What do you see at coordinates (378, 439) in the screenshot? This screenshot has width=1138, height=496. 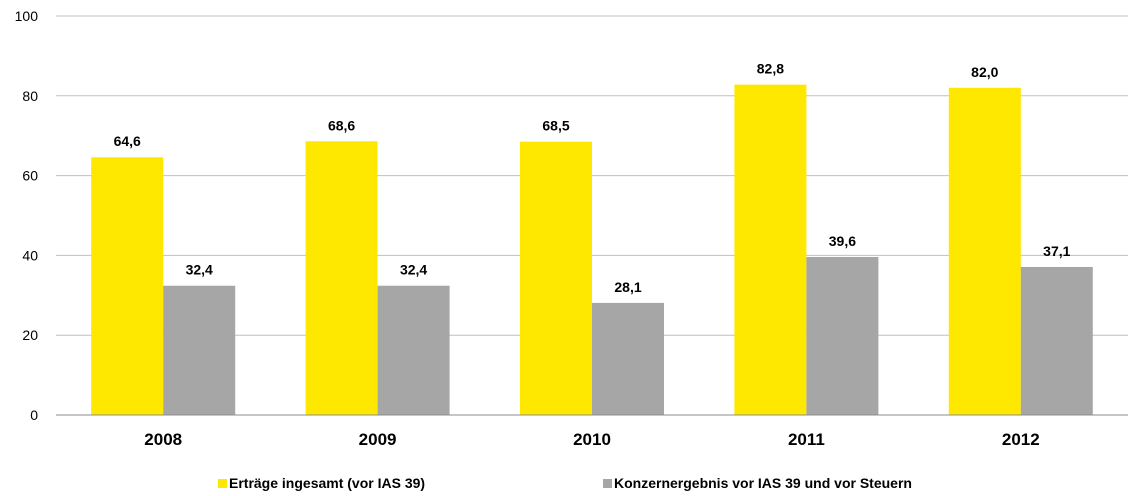 I see `x-tick-label: 2009` at bounding box center [378, 439].